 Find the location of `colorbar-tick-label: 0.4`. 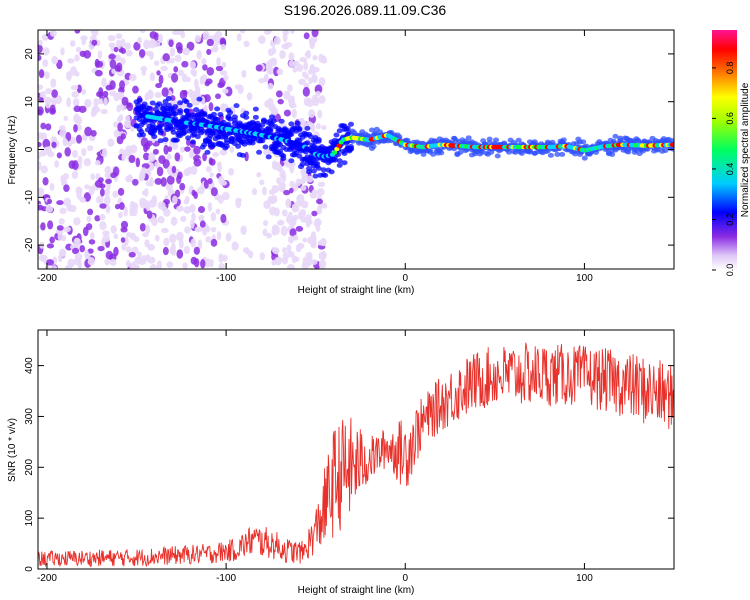

colorbar-tick-label: 0.4 is located at coordinates (730, 169).